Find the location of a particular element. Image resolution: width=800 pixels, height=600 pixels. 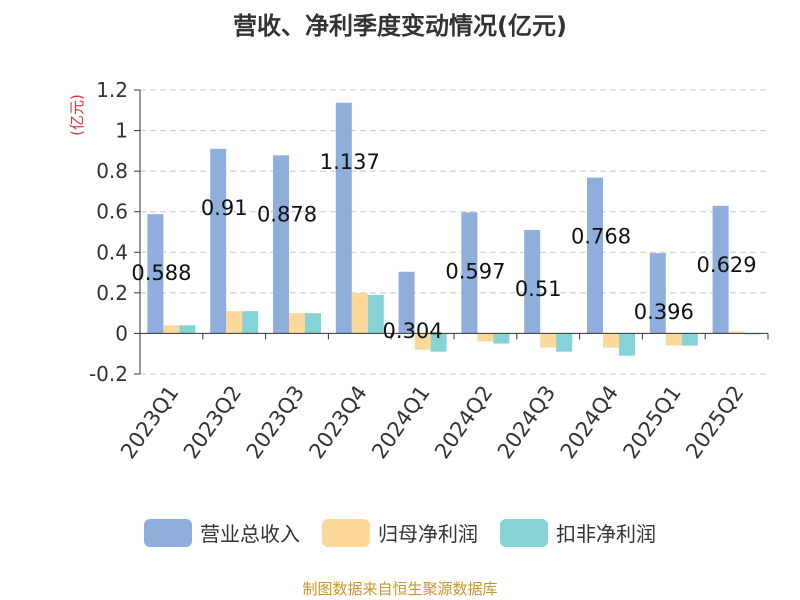

legend: 营业总收入 归母净利润 扣非净利润 is located at coordinates (400, 532).